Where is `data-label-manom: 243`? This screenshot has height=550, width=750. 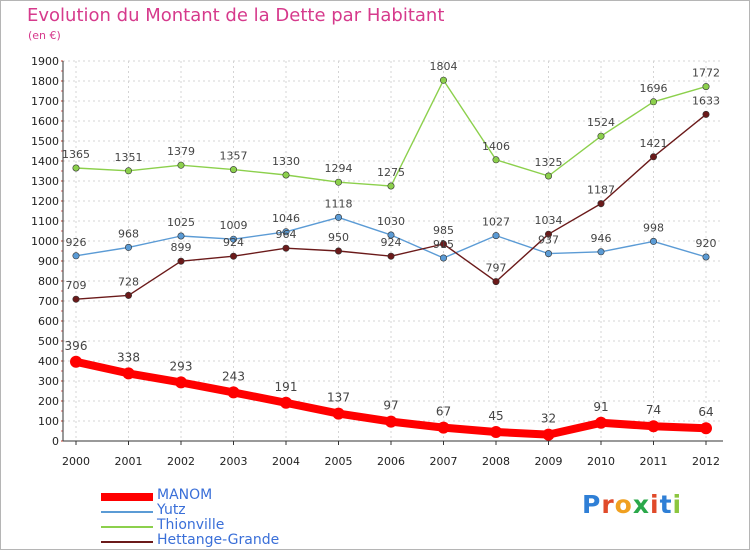
data-label-manom: 243 is located at coordinates (233, 376).